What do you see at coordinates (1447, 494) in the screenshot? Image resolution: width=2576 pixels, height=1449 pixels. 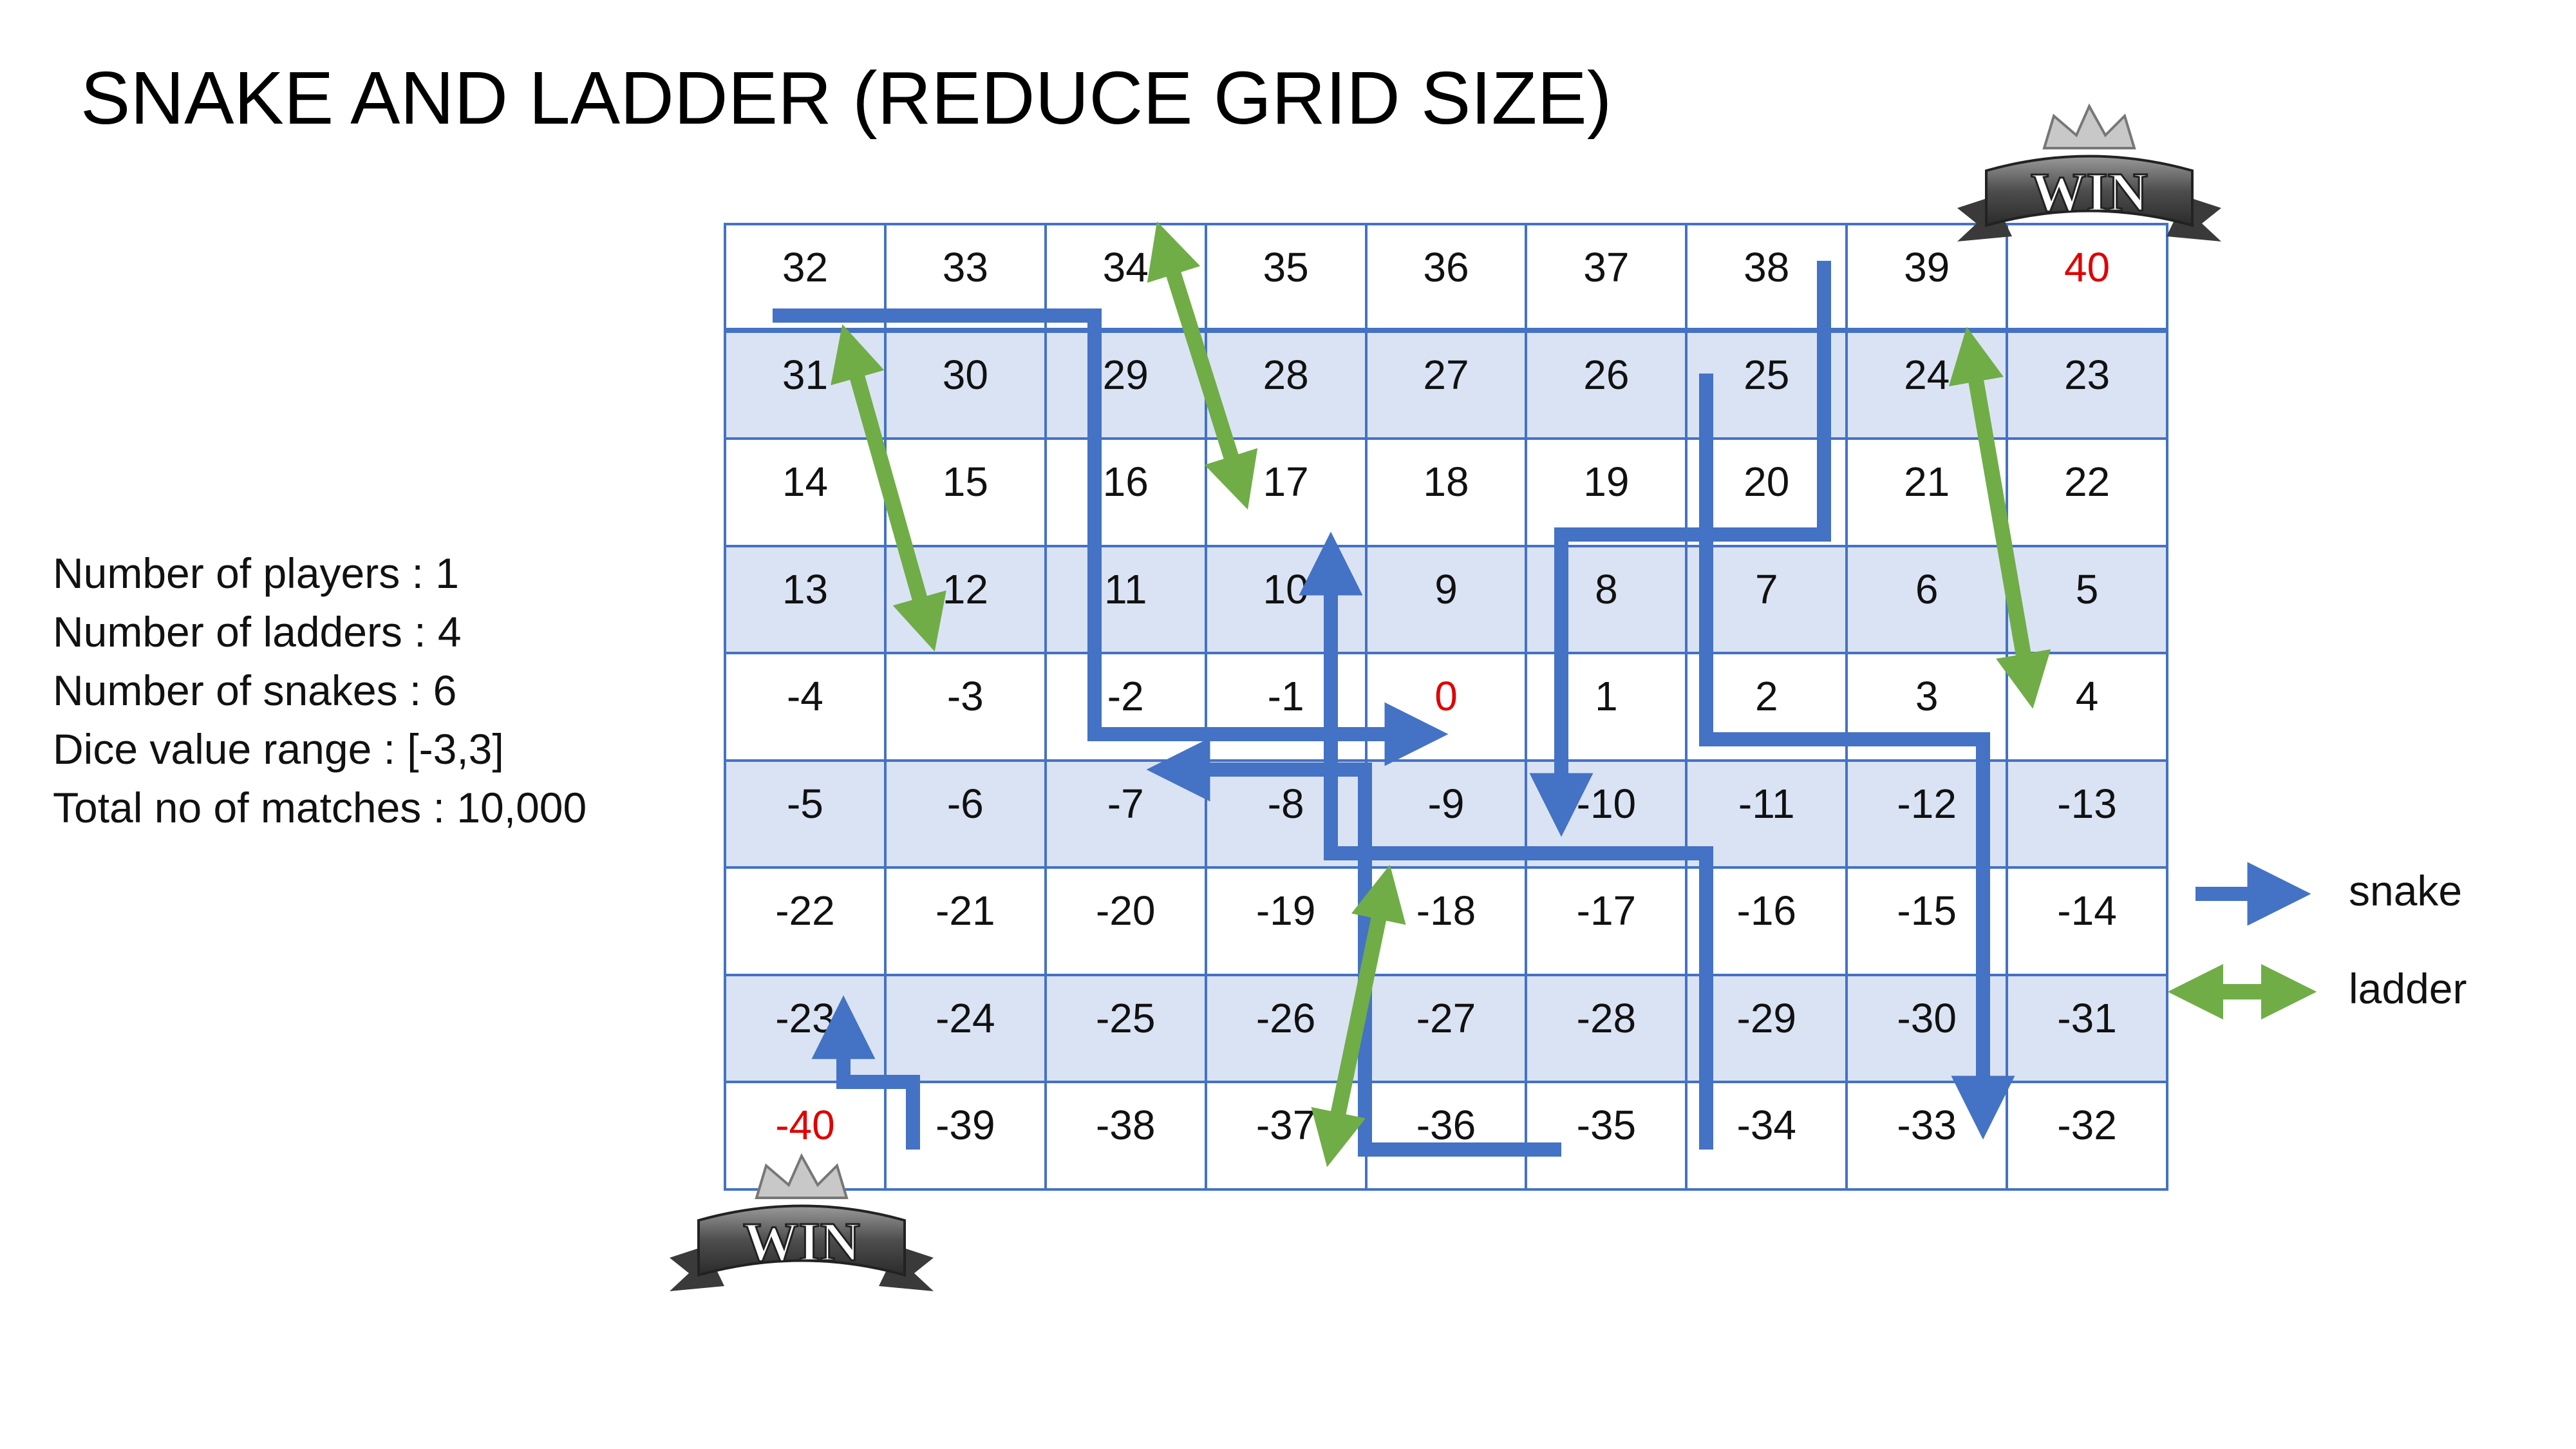 I see `board-cell: 18` at bounding box center [1447, 494].